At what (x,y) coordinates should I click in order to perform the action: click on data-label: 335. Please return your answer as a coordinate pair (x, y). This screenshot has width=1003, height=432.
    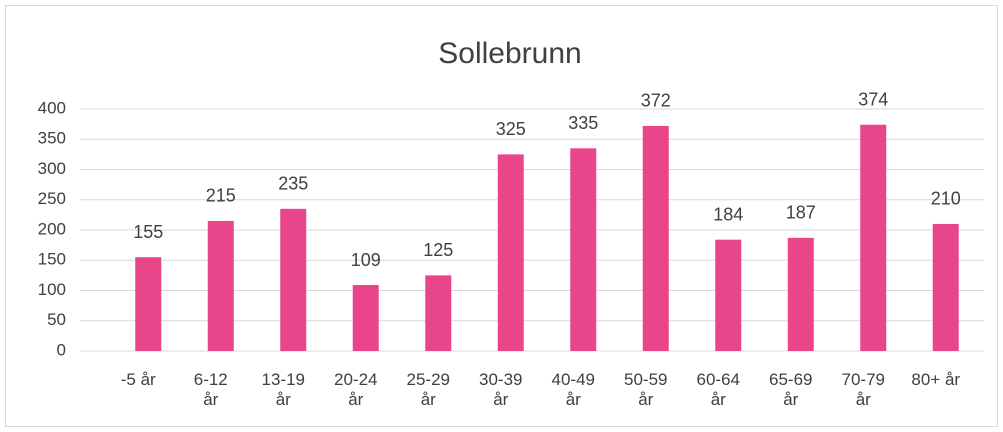
    Looking at the image, I should click on (583, 123).